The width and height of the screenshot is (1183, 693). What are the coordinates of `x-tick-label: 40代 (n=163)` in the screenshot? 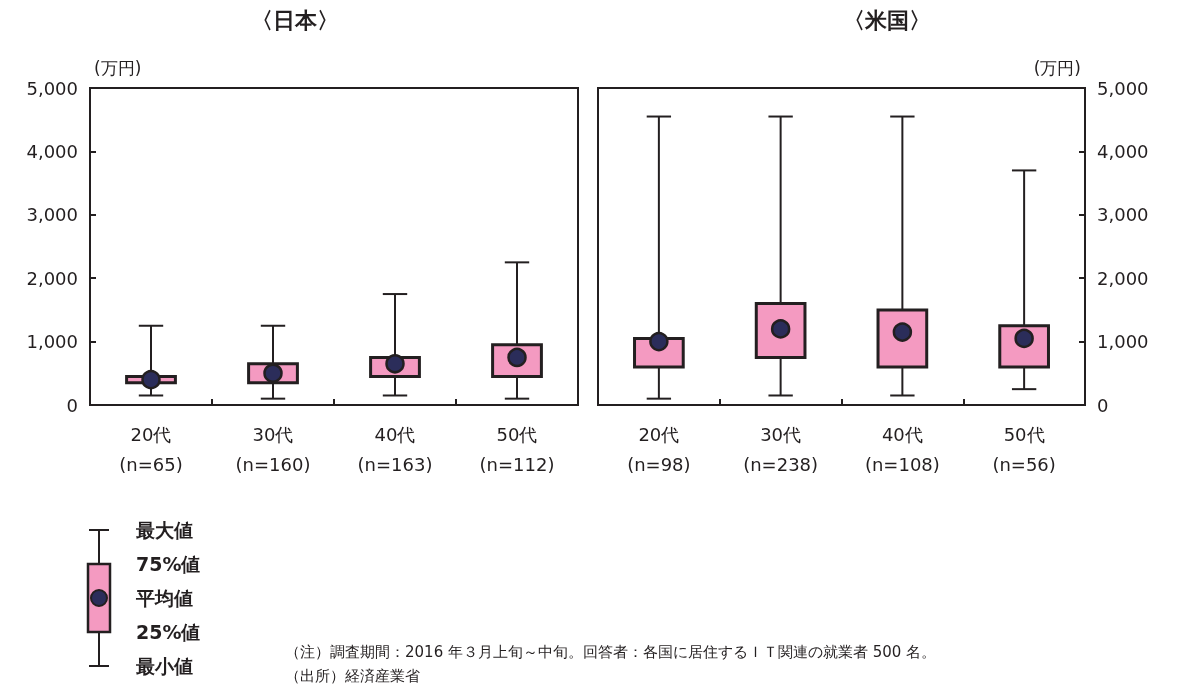 It's located at (395, 449).